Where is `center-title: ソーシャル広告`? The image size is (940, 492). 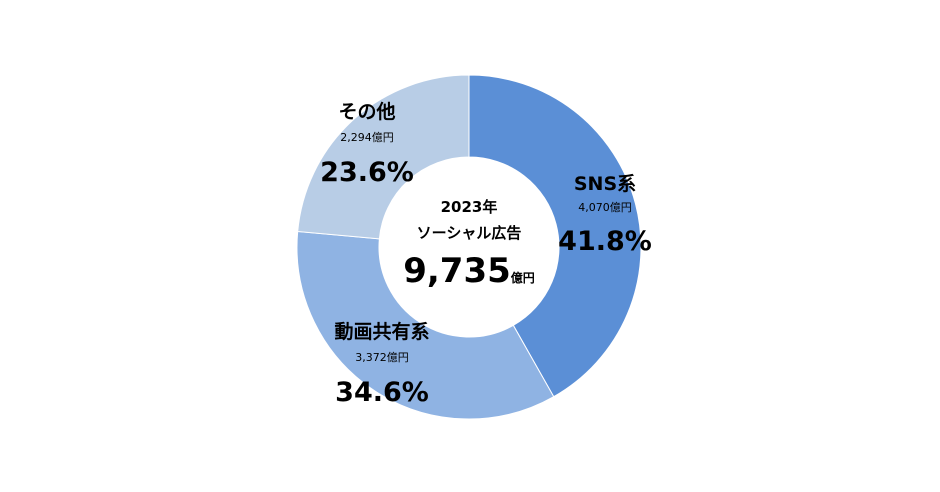
center-title: ソーシャル広告 is located at coordinates (469, 233).